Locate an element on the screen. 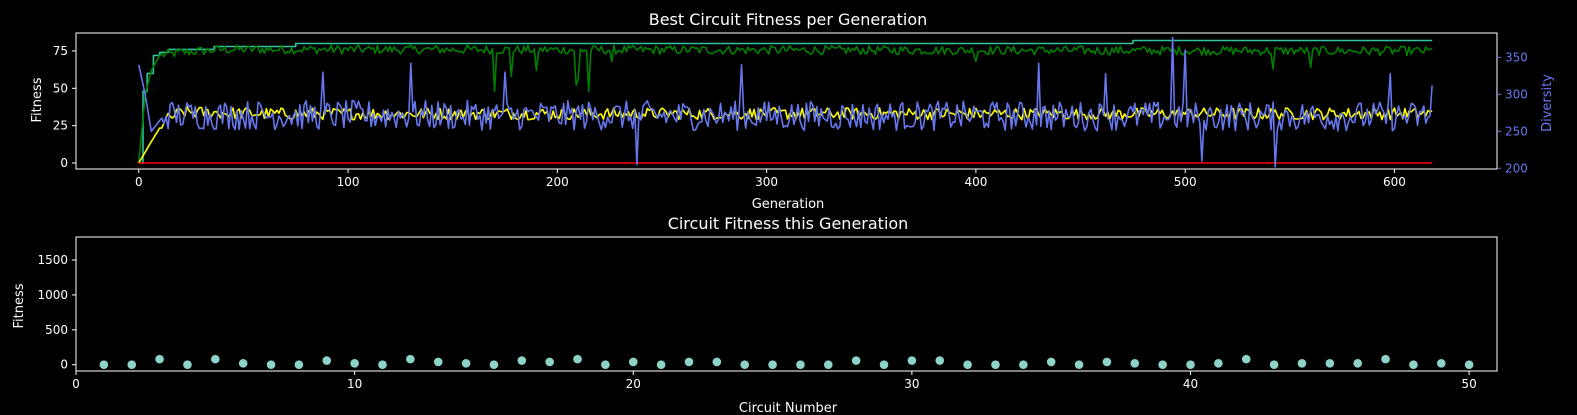  bottom-ytick-label: 1500 is located at coordinates (52, 260).